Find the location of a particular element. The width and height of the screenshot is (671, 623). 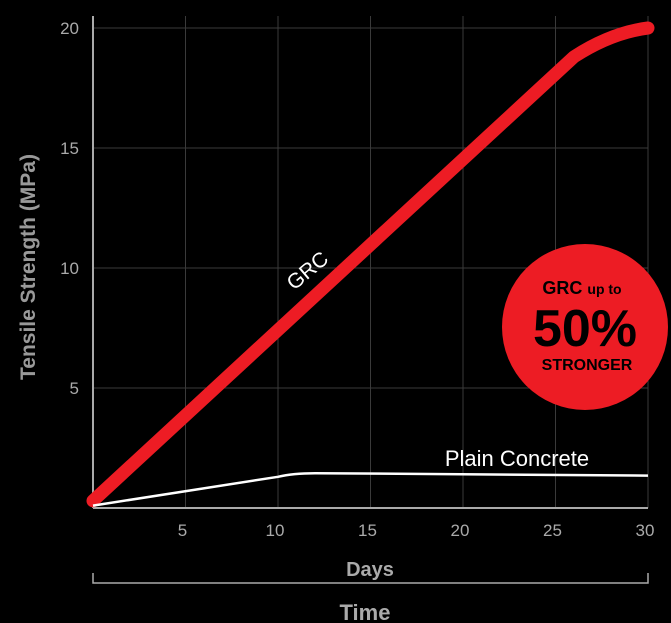

y-tick-label: 5 is located at coordinates (74, 388).